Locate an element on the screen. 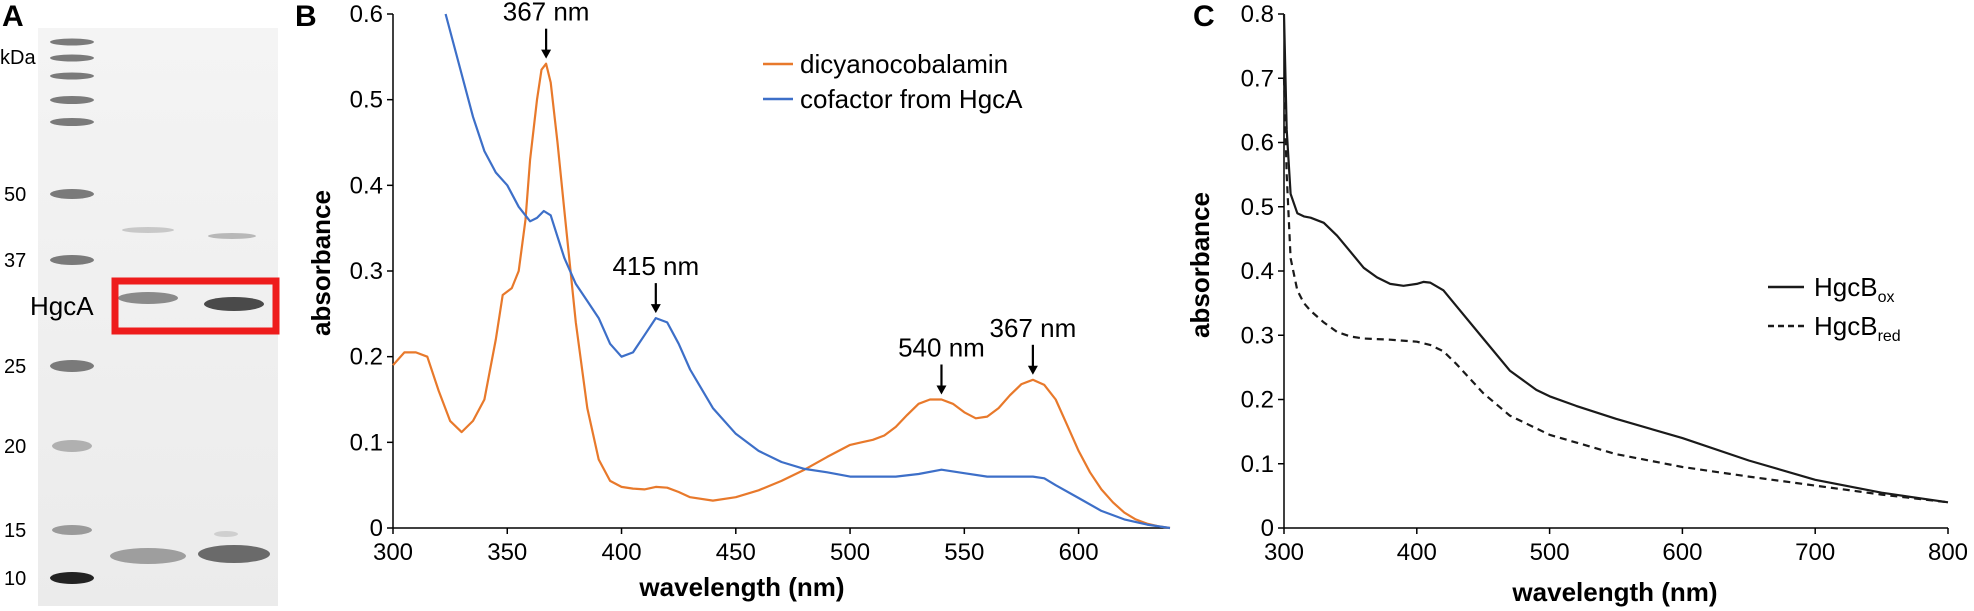 This screenshot has height=611, width=1974. x-tick-label: 700 is located at coordinates (1815, 552).